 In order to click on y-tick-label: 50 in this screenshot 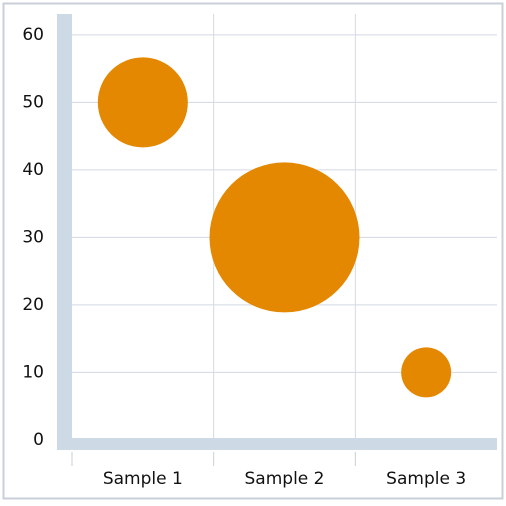, I will do `click(33, 102)`.